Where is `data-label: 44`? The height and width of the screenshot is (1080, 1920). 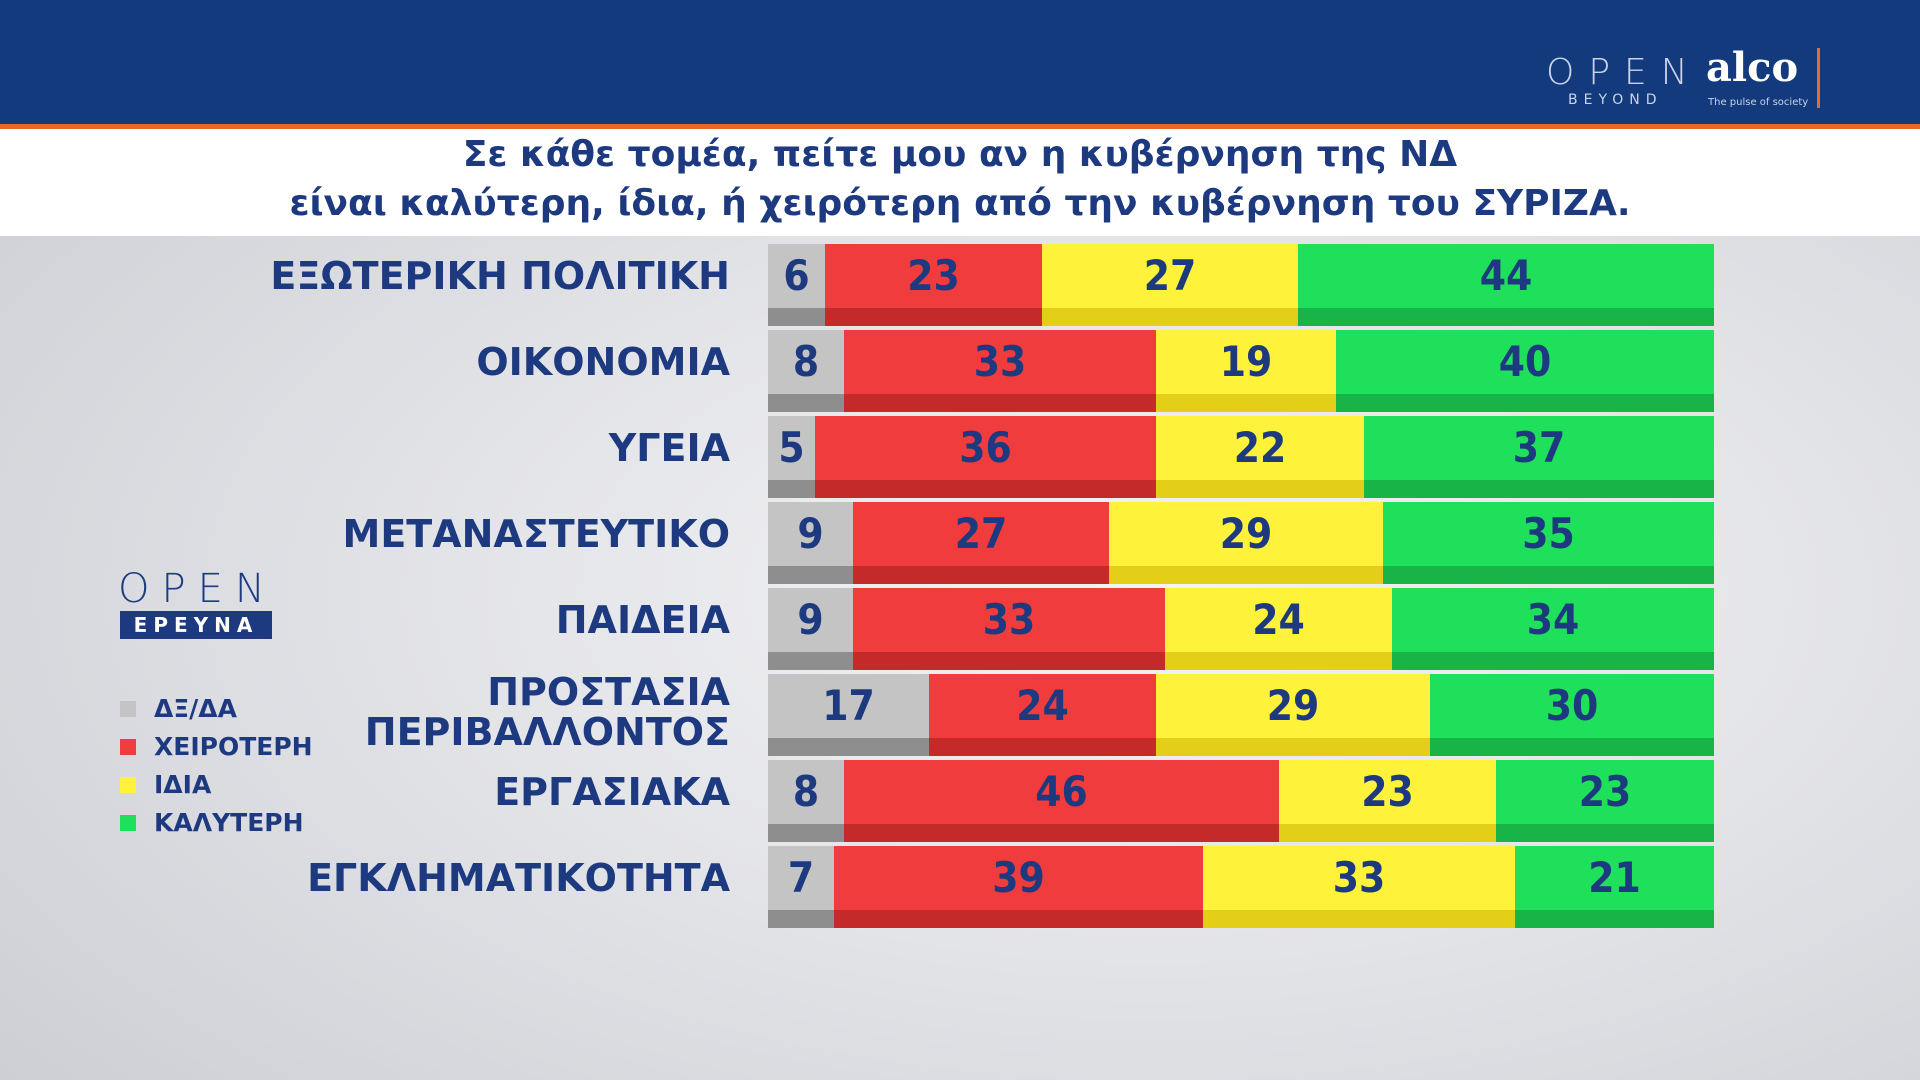
data-label: 44 is located at coordinates (1506, 275).